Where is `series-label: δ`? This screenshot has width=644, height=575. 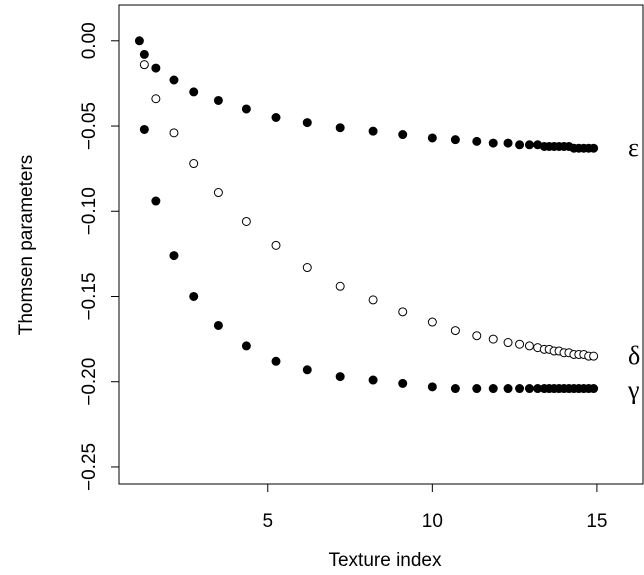
series-label: δ is located at coordinates (634, 355).